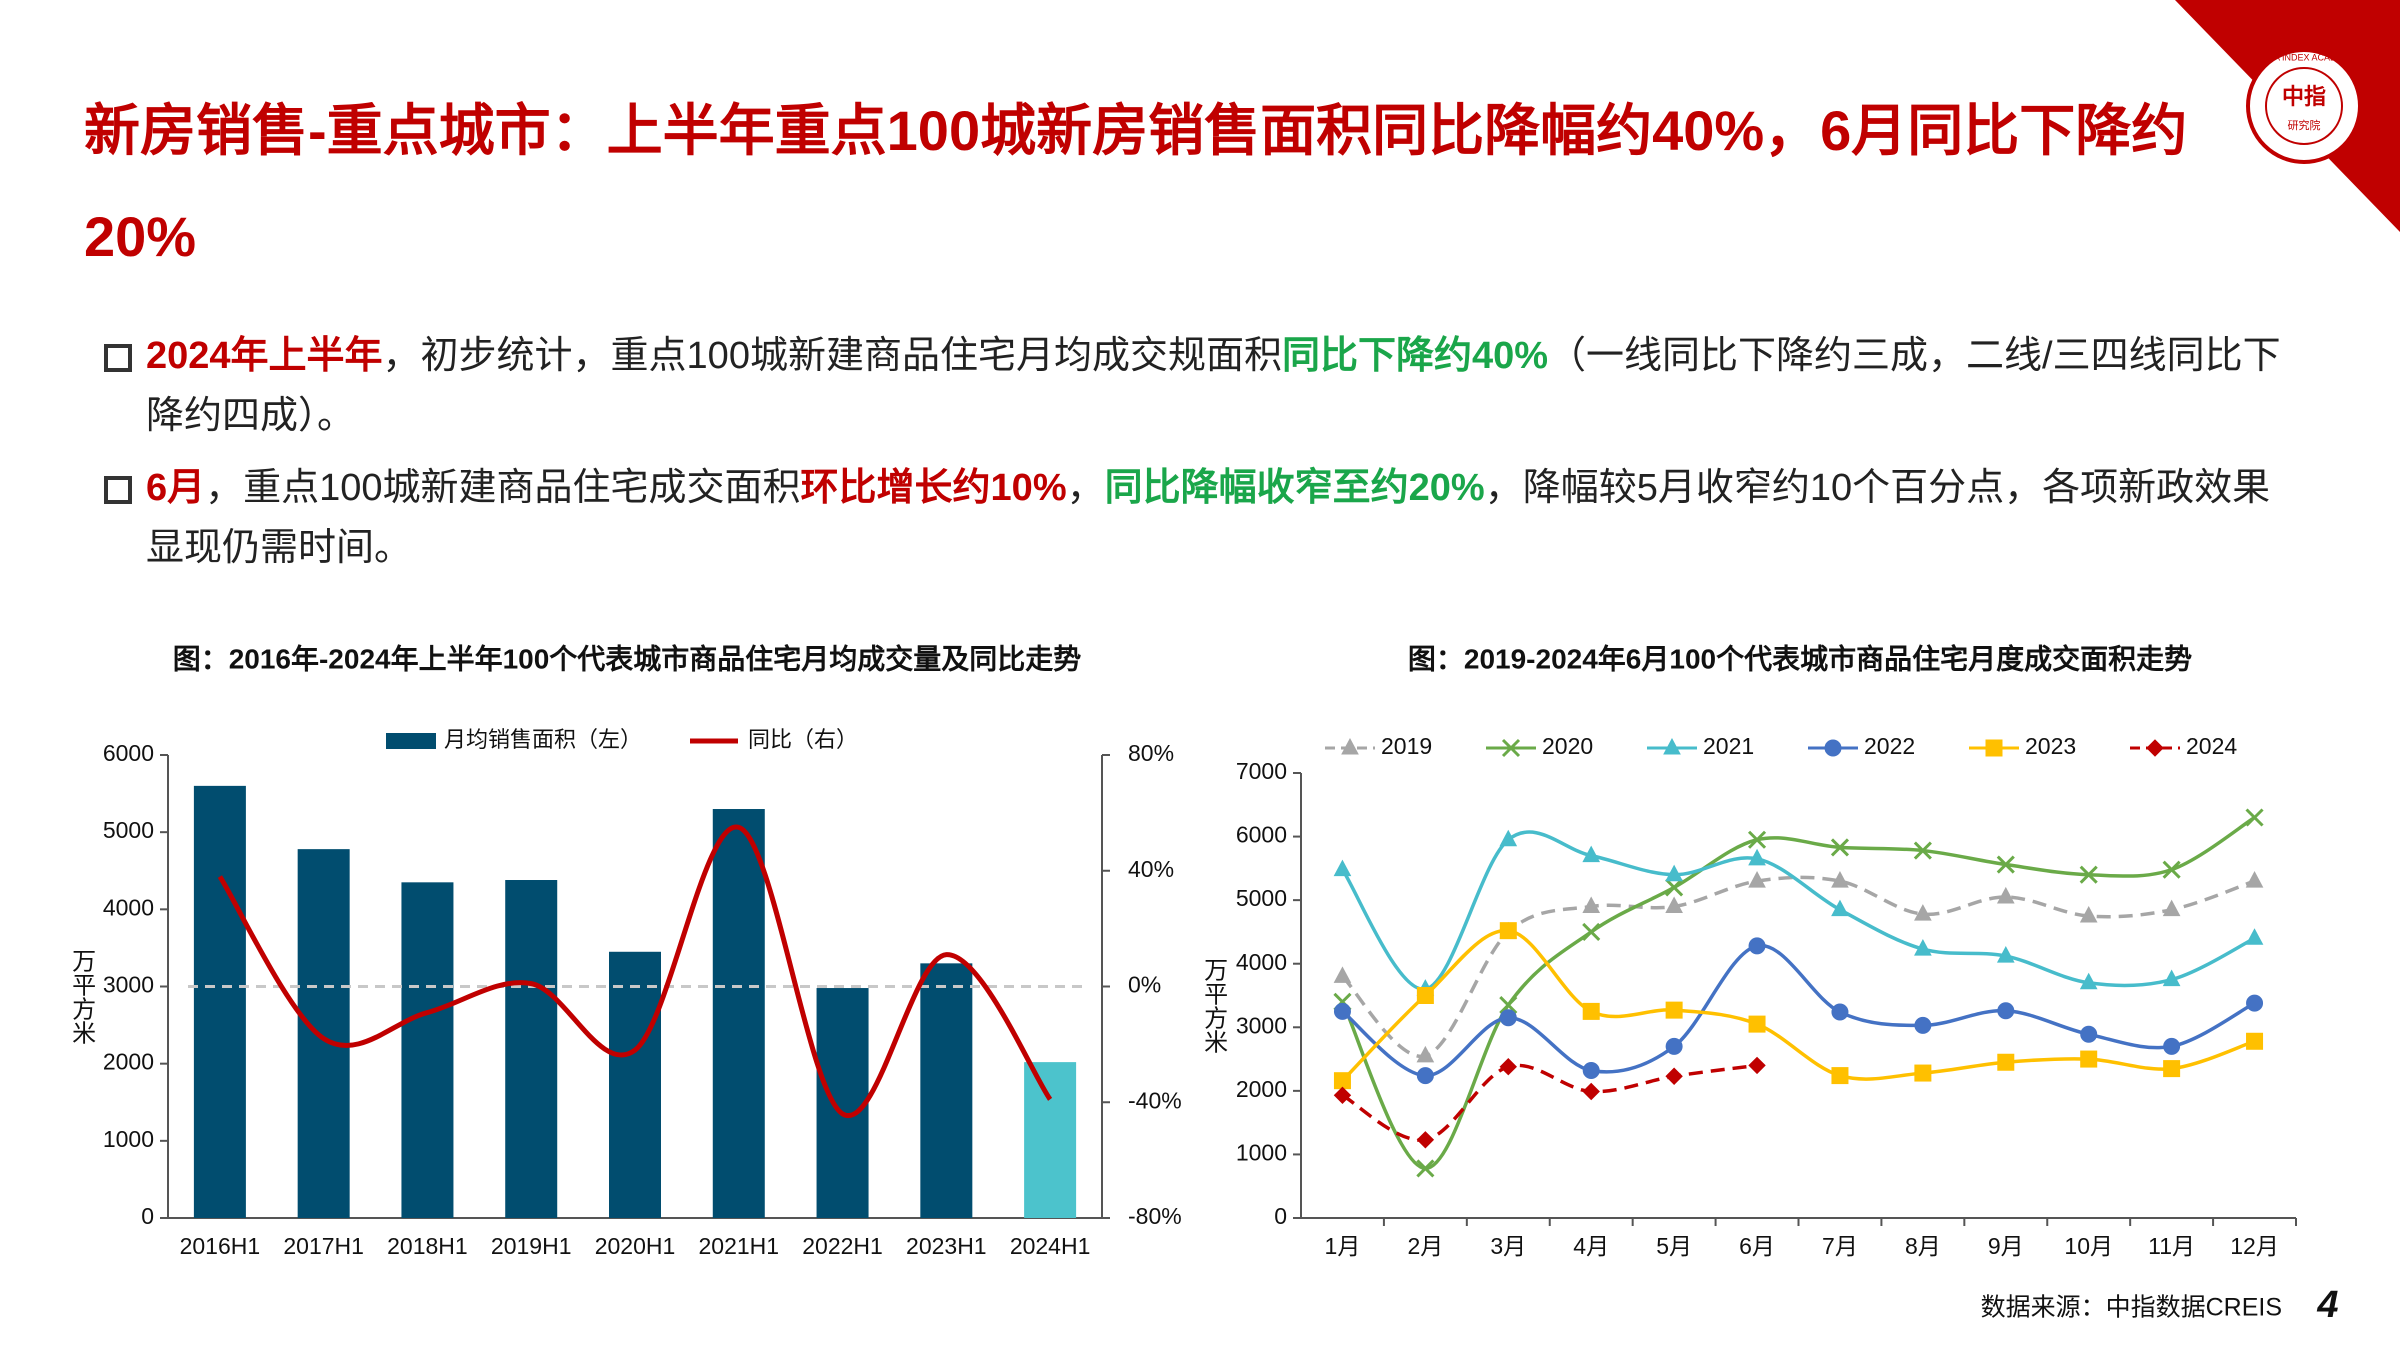 The image size is (2400, 1350). What do you see at coordinates (1050, 1246) in the screenshot?
I see `x-tick-label: 2024H1` at bounding box center [1050, 1246].